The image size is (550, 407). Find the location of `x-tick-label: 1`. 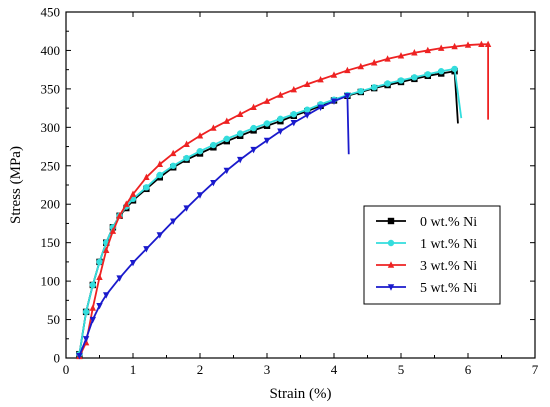

x-tick-label: 1 is located at coordinates (133, 369).